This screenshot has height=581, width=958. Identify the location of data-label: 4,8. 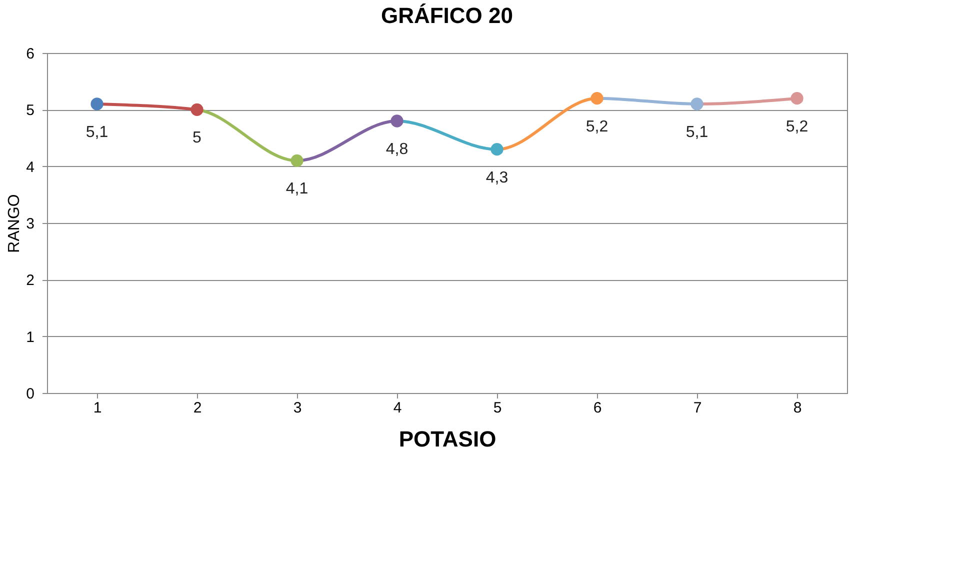
(397, 149).